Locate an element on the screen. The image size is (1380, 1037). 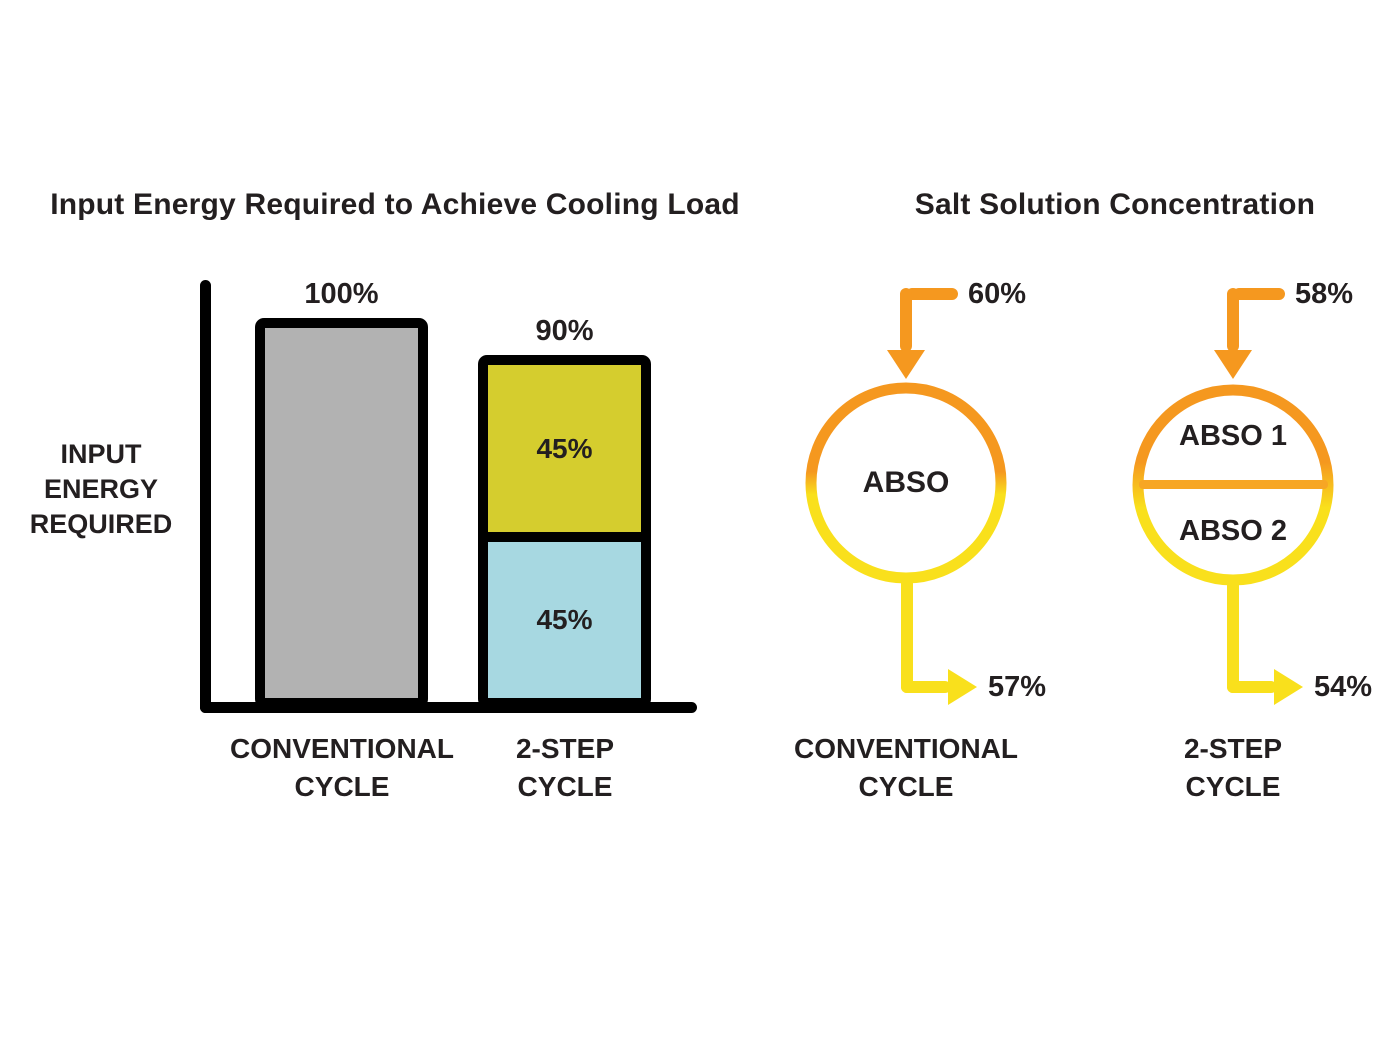
inlet-arrow-horizontal-conventional is located at coordinates (932, 294).